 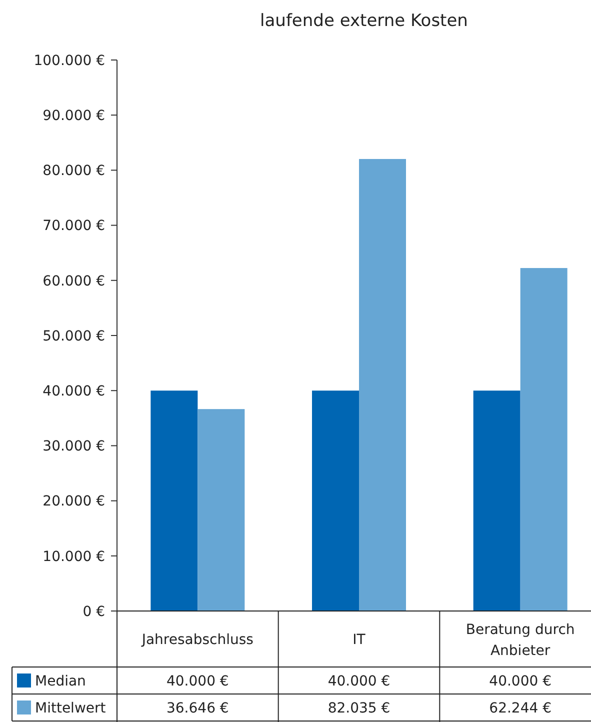 I want to click on data-label: 62.244 €, so click(x=520, y=708).